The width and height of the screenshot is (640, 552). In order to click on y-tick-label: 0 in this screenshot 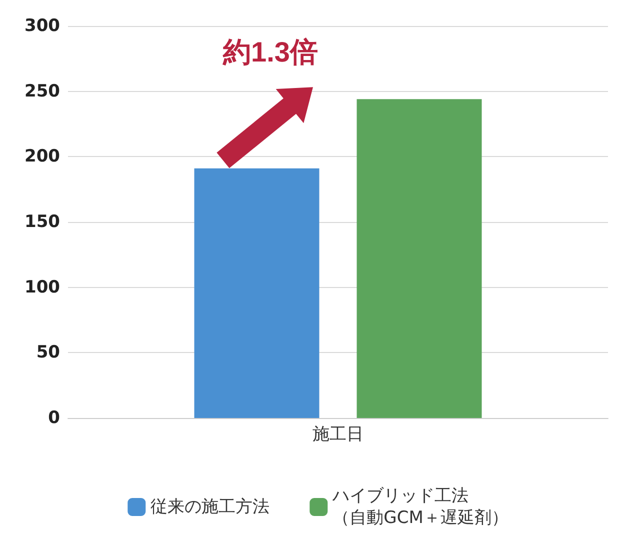, I will do `click(54, 418)`.